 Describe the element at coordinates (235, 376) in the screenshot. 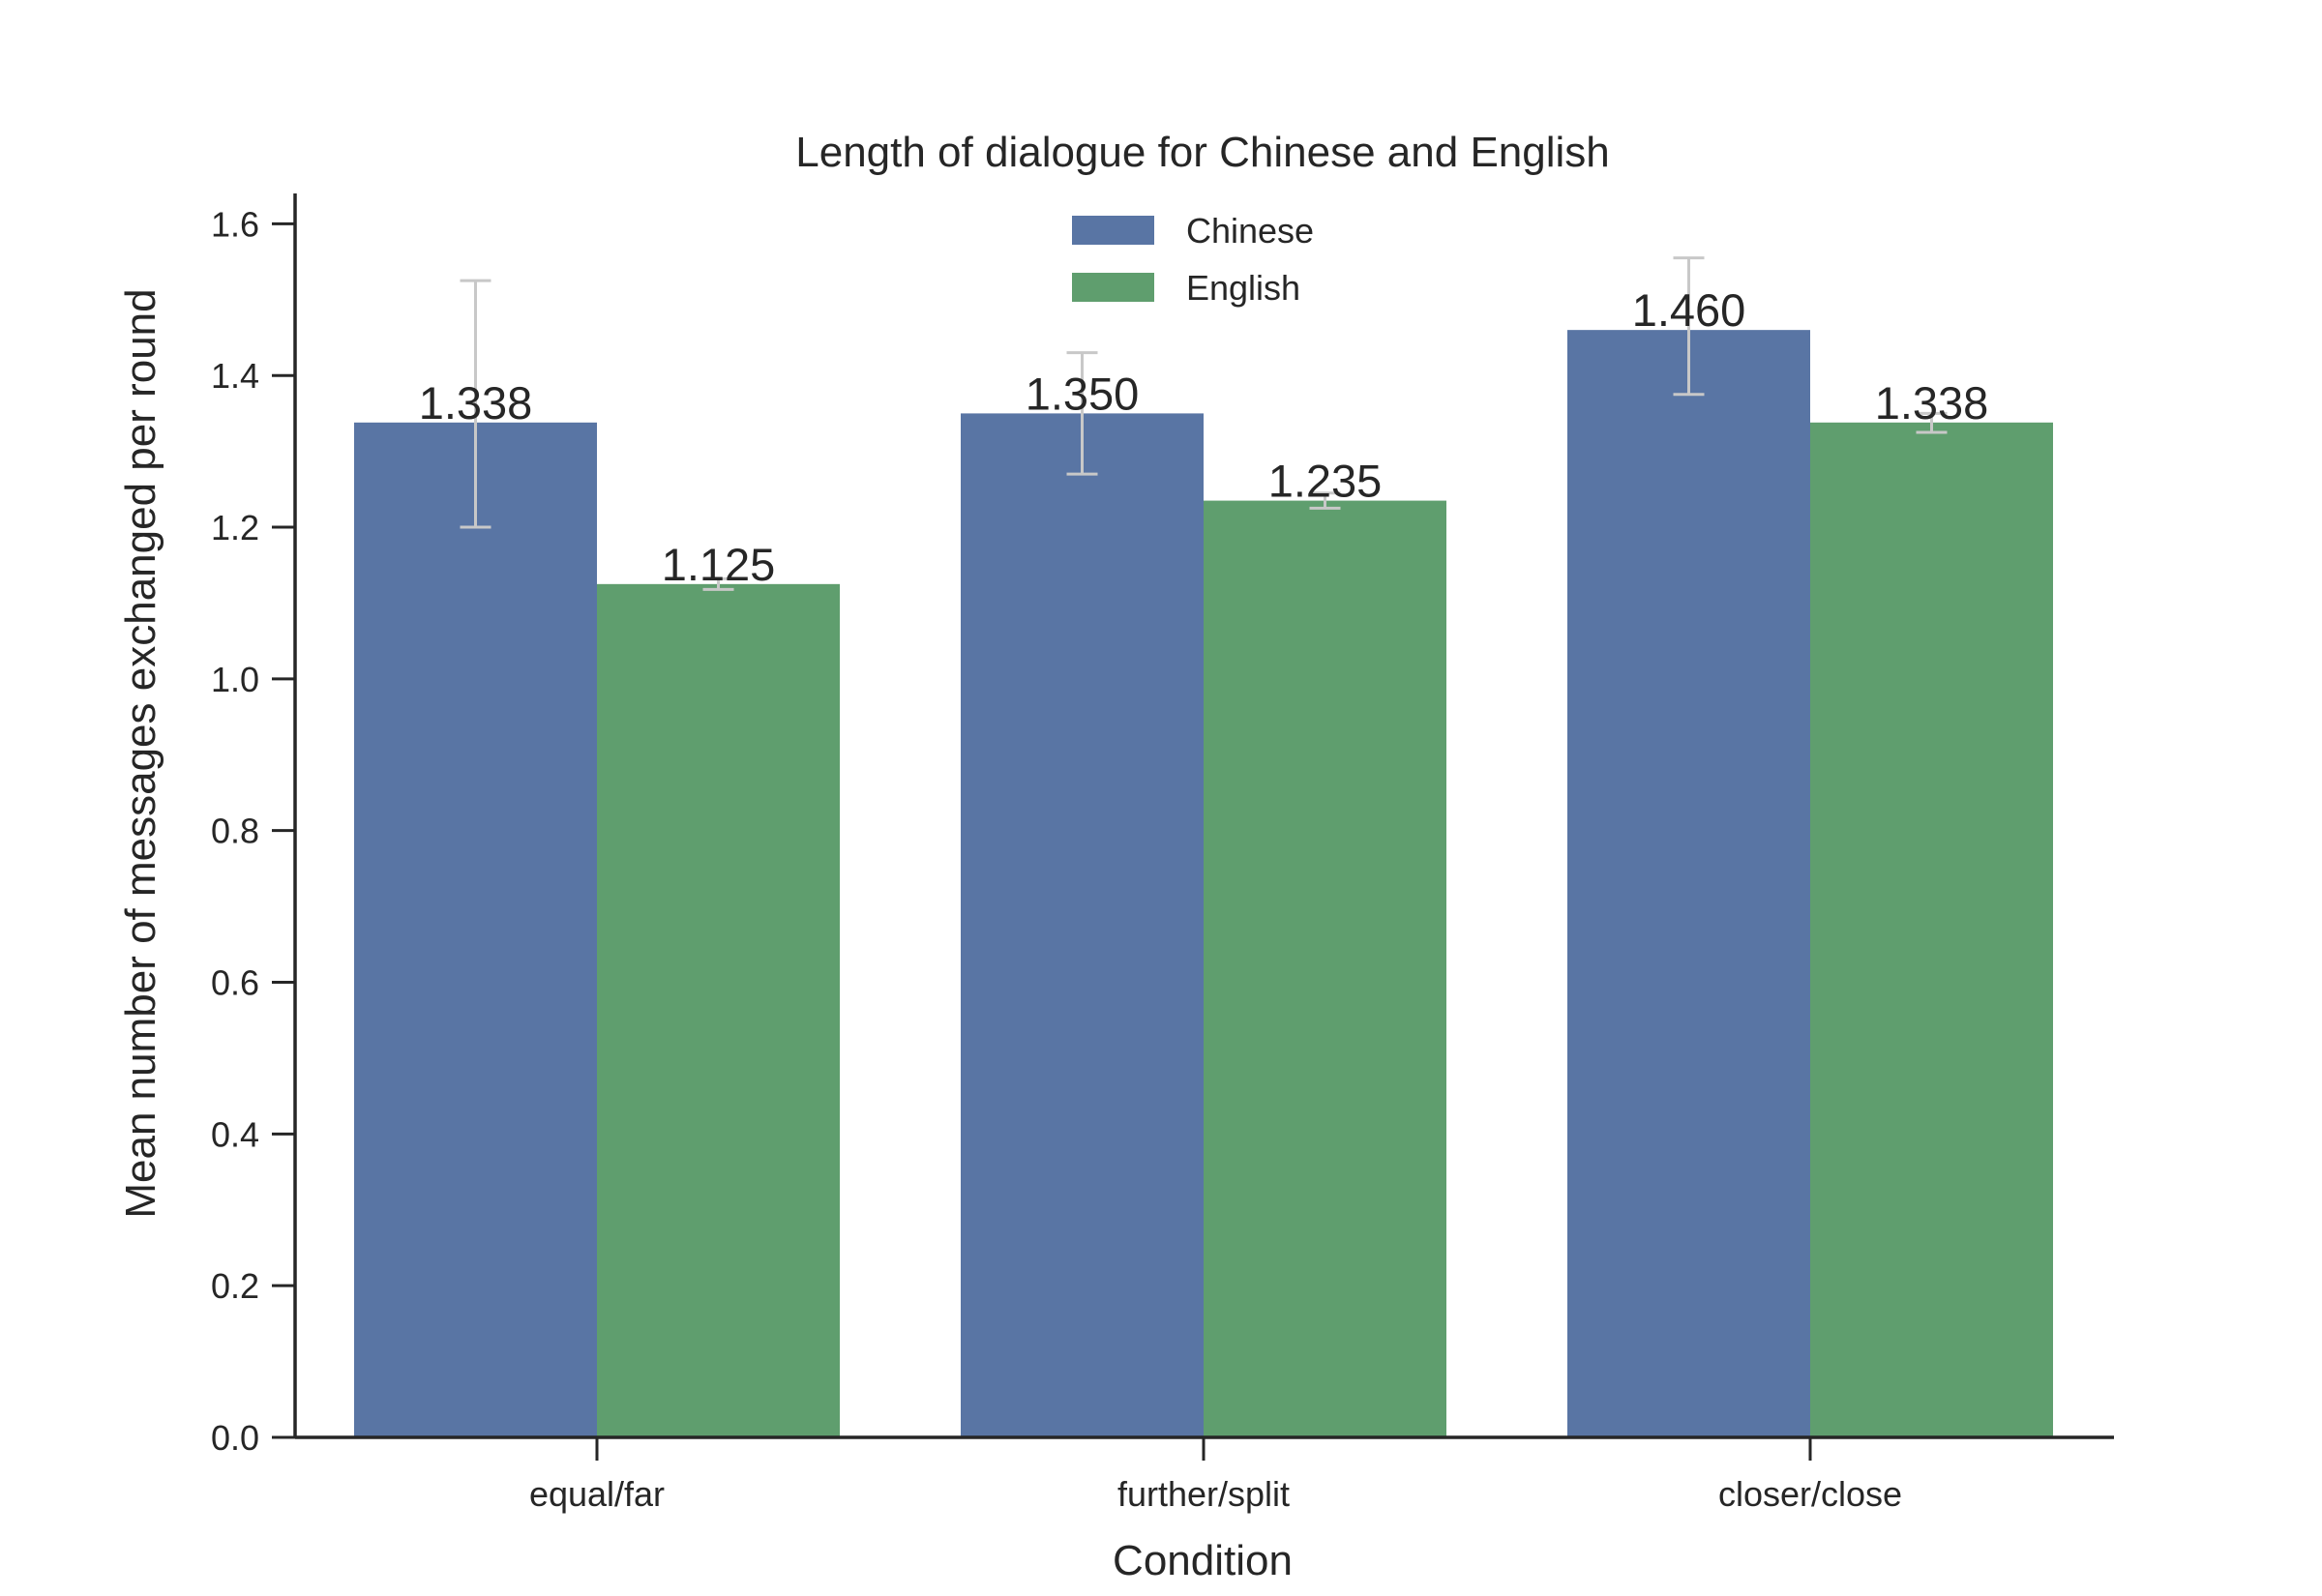

I see `y-tick-label: 1.4` at that location.